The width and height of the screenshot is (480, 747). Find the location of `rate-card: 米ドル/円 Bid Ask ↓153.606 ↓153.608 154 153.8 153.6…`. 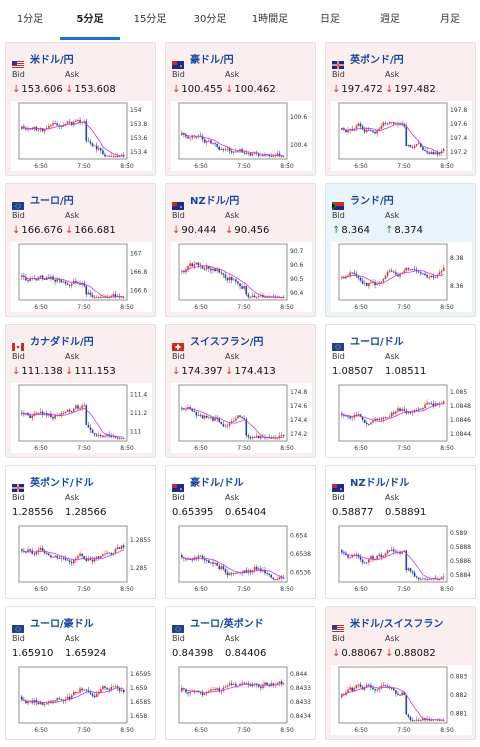

rate-card: 米ドル/円 Bid Ask ↓153.606 ↓153.608 154 153.8 153.6… is located at coordinates (80, 109).